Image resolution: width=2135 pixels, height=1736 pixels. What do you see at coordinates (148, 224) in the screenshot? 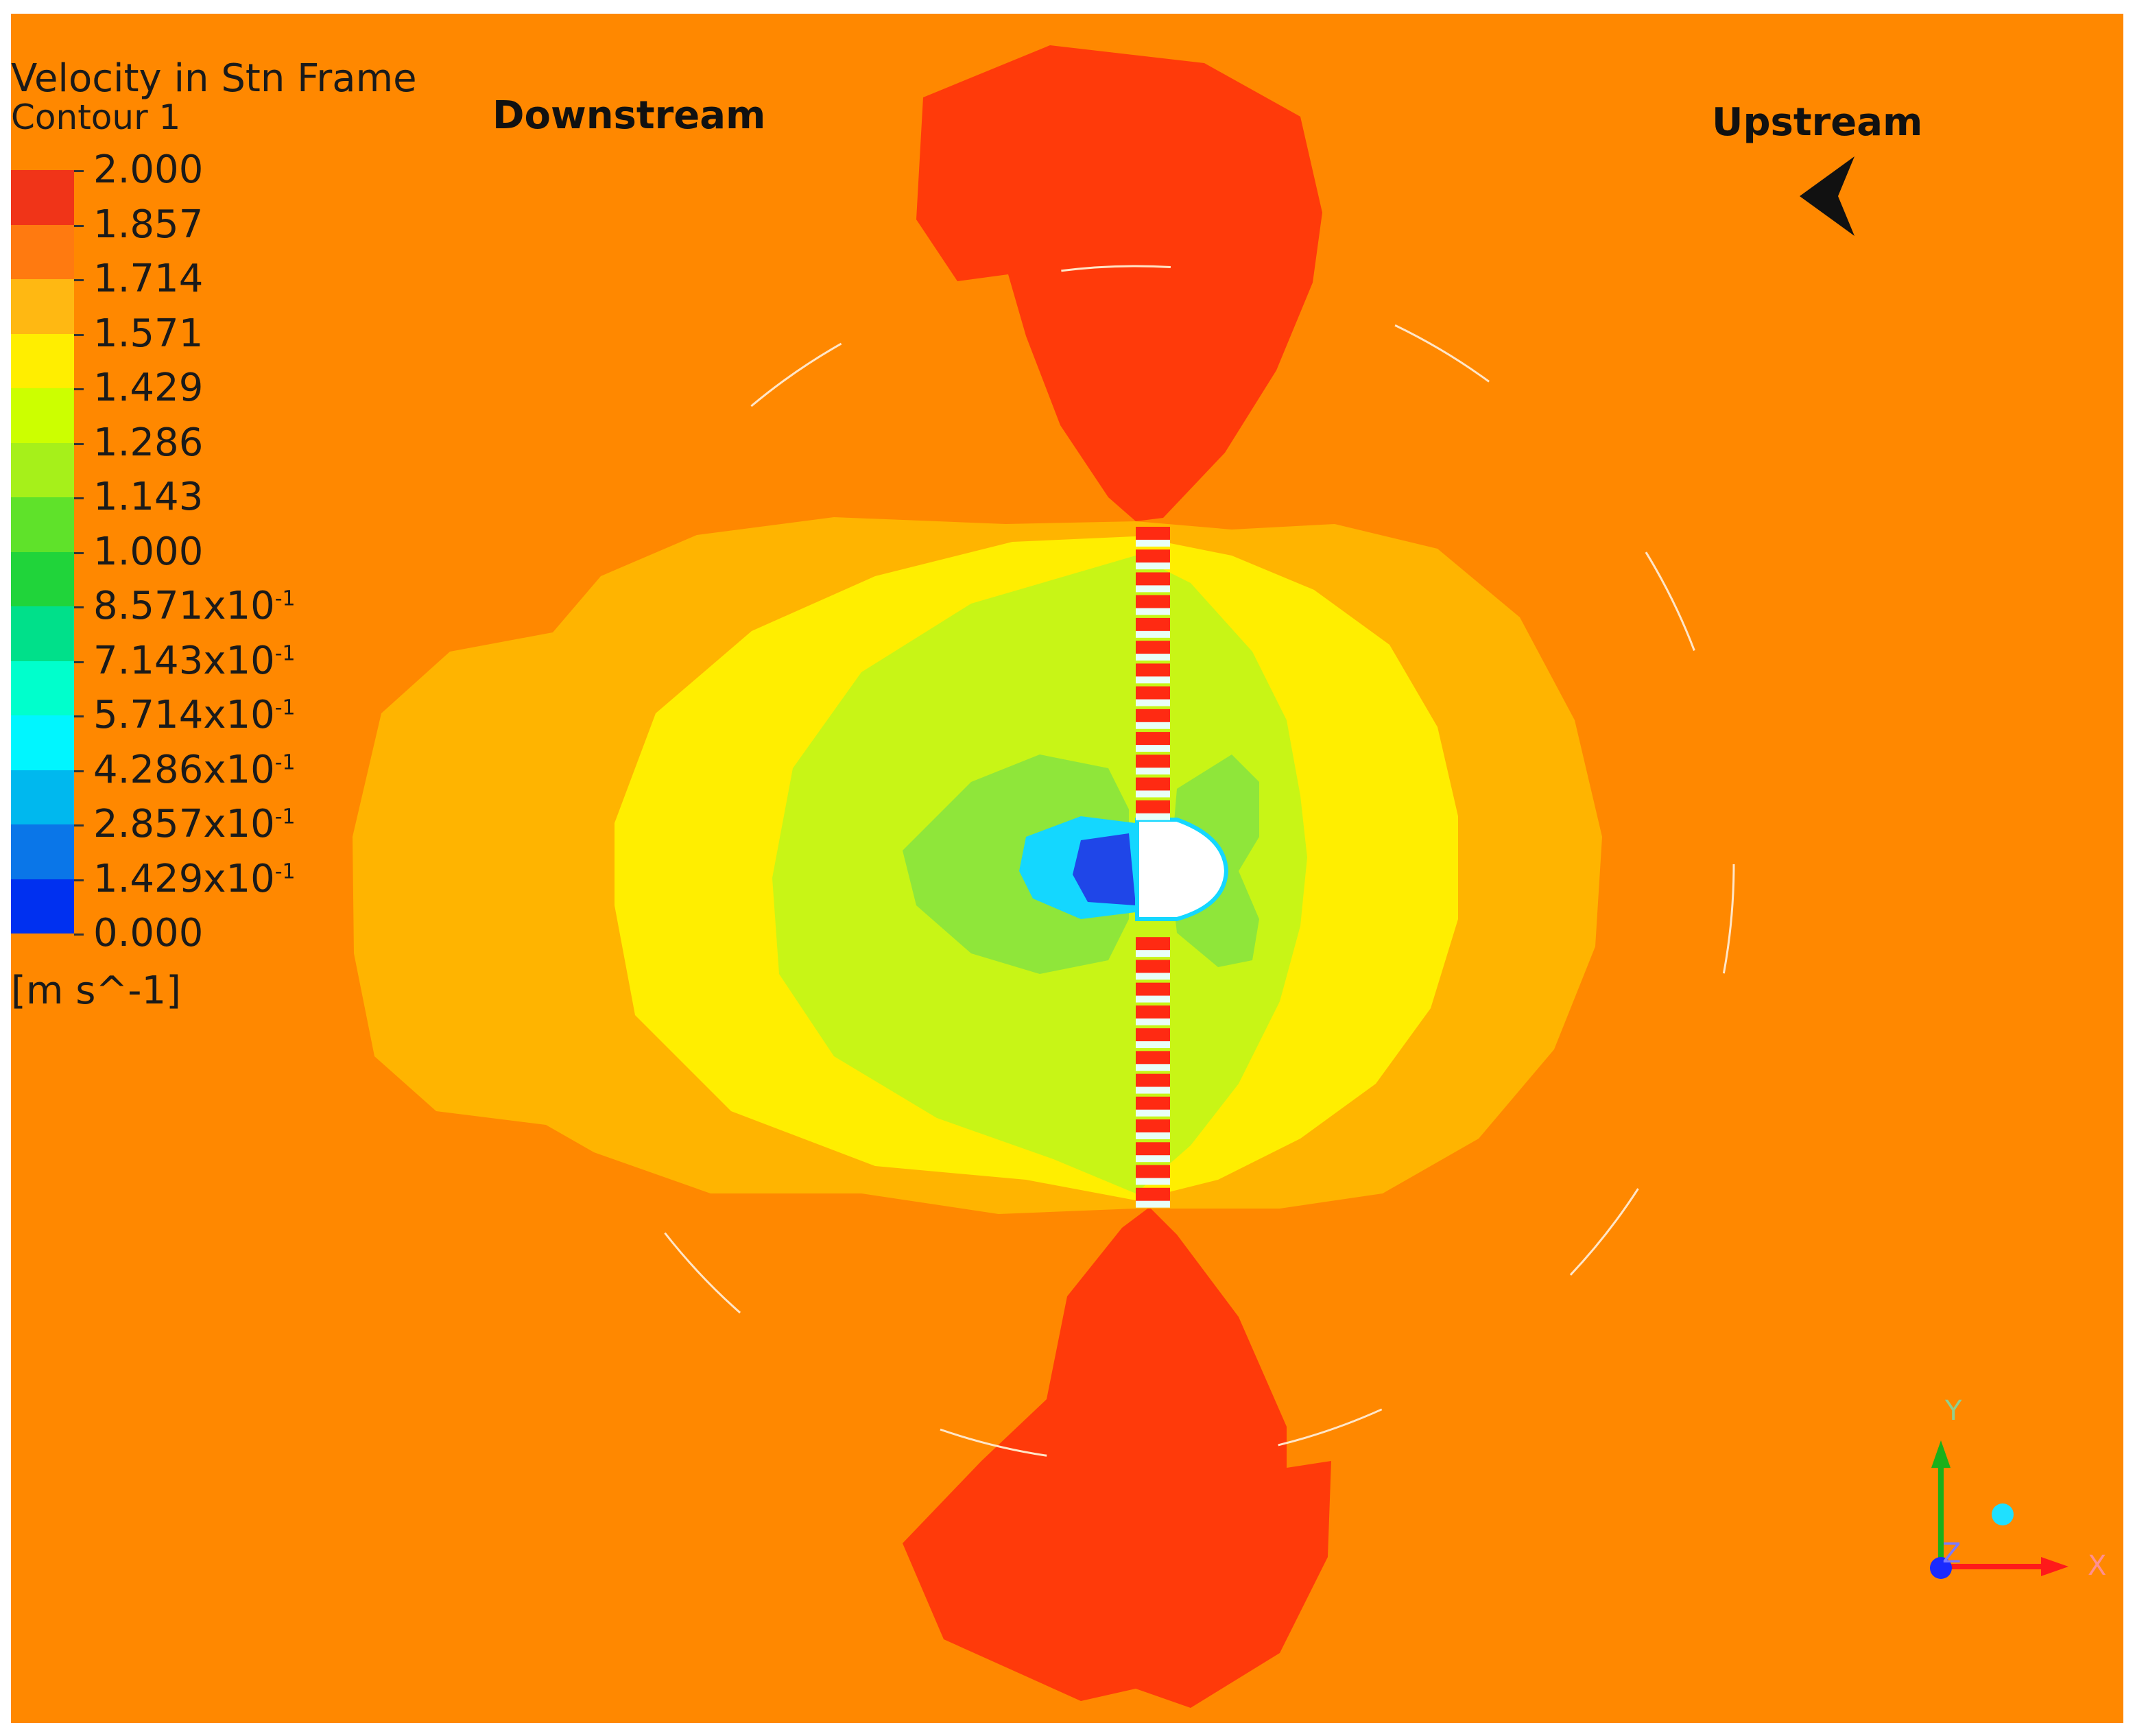
I see `color-bar-tick-label: 1.857` at bounding box center [148, 224].